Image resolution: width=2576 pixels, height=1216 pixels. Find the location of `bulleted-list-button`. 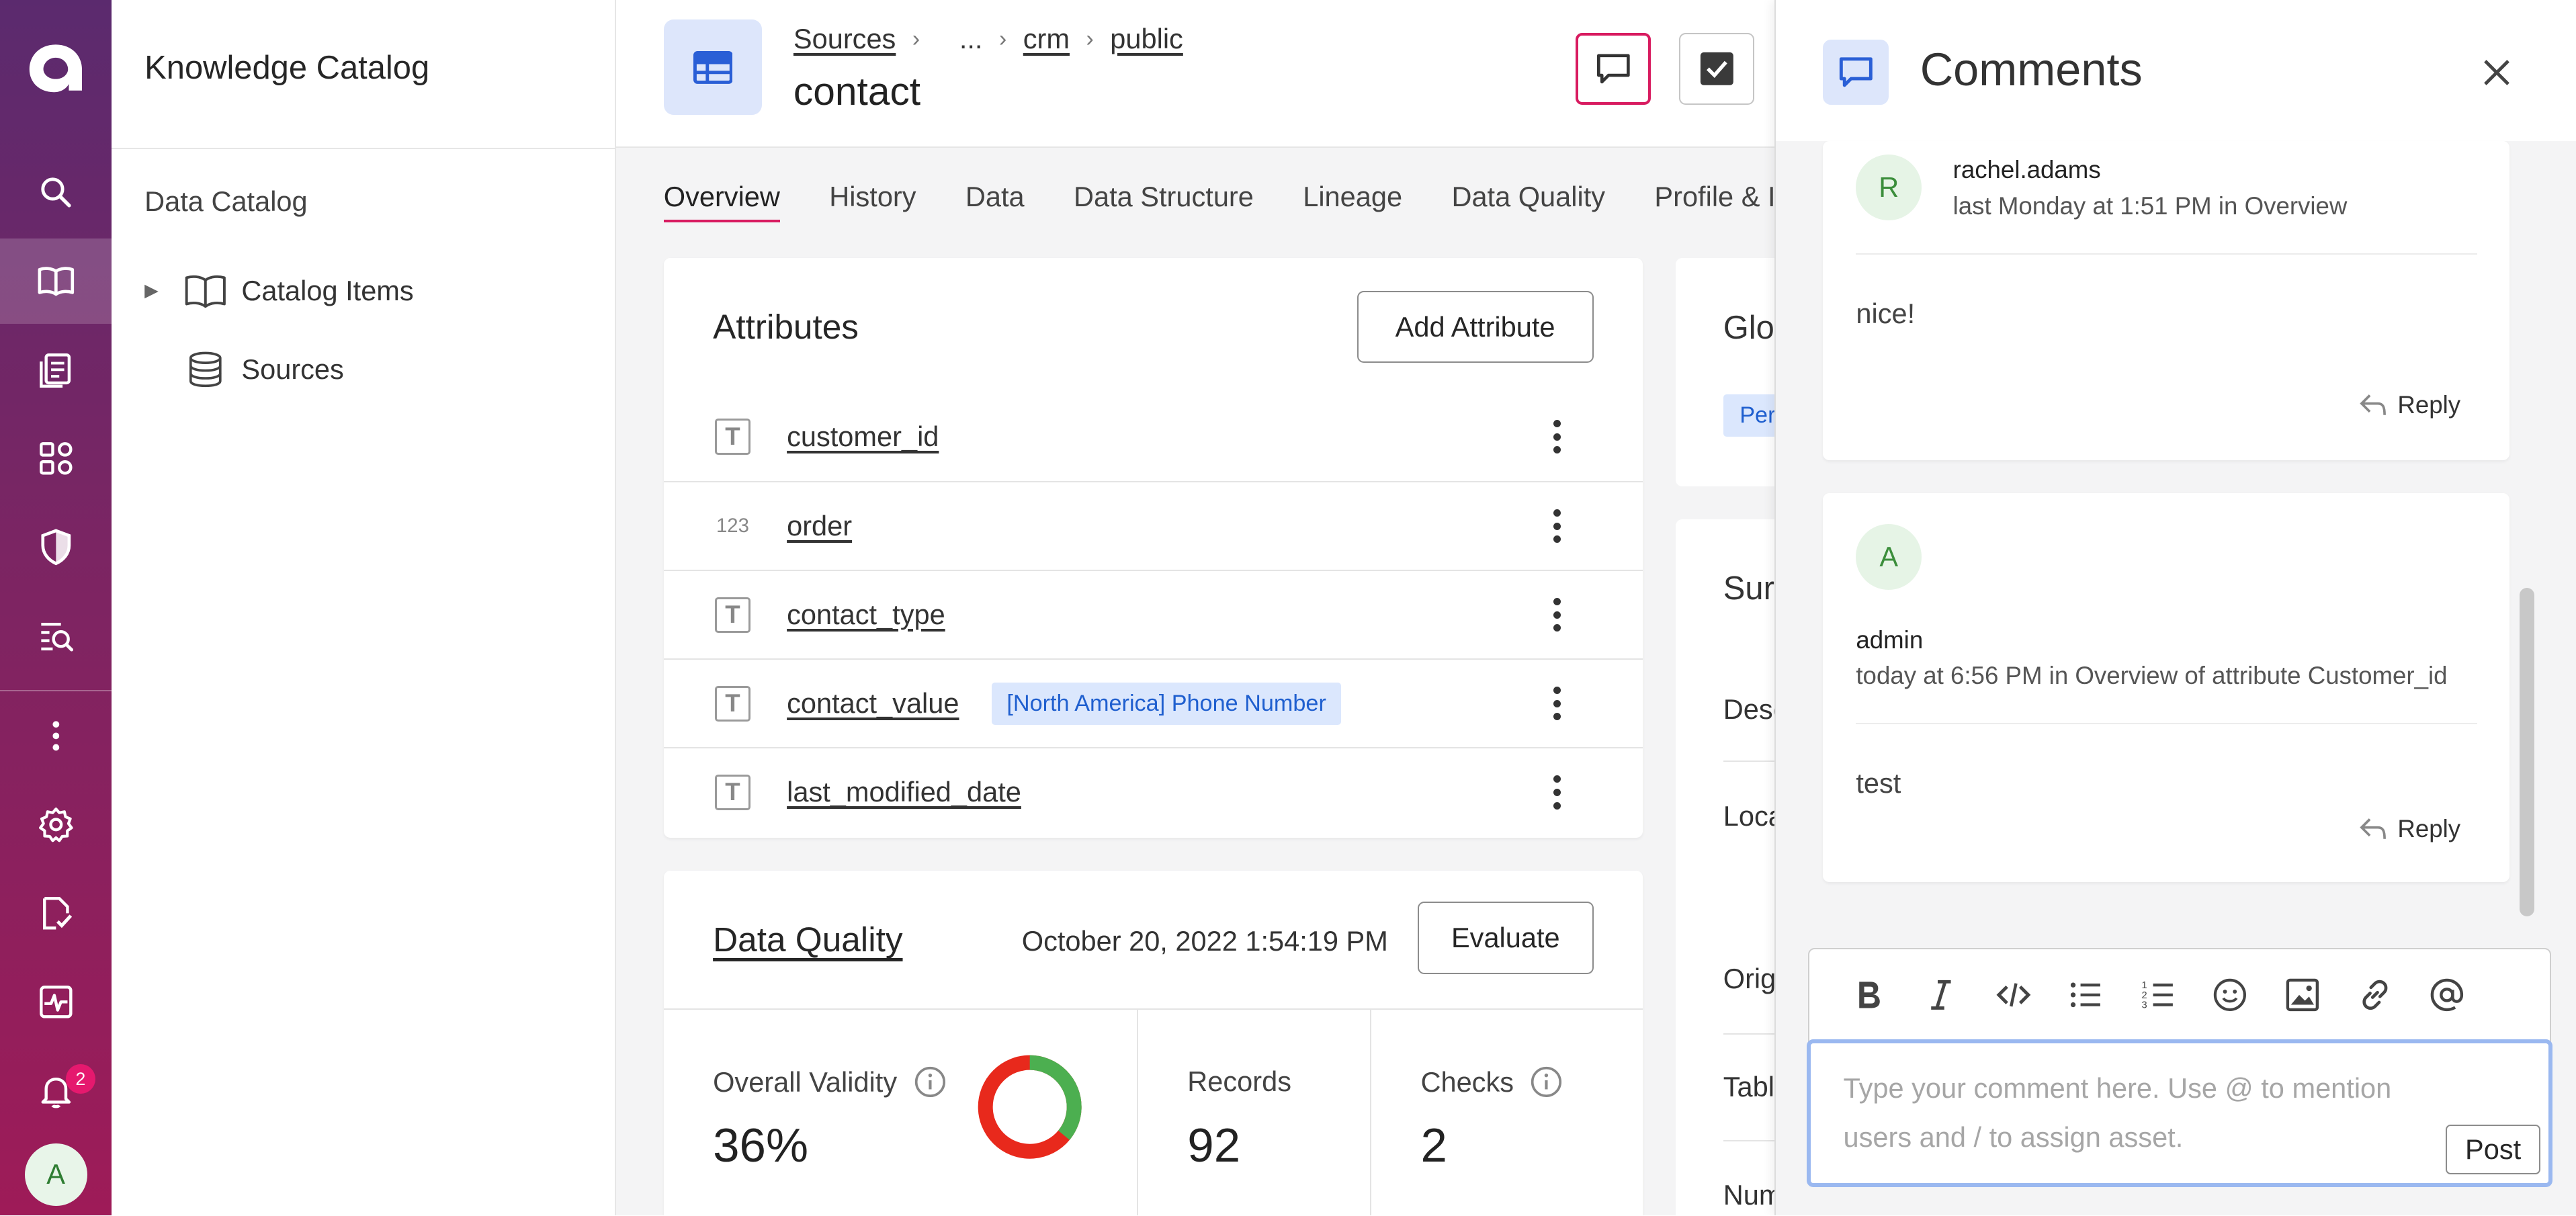

bulleted-list-button is located at coordinates (2085, 995).